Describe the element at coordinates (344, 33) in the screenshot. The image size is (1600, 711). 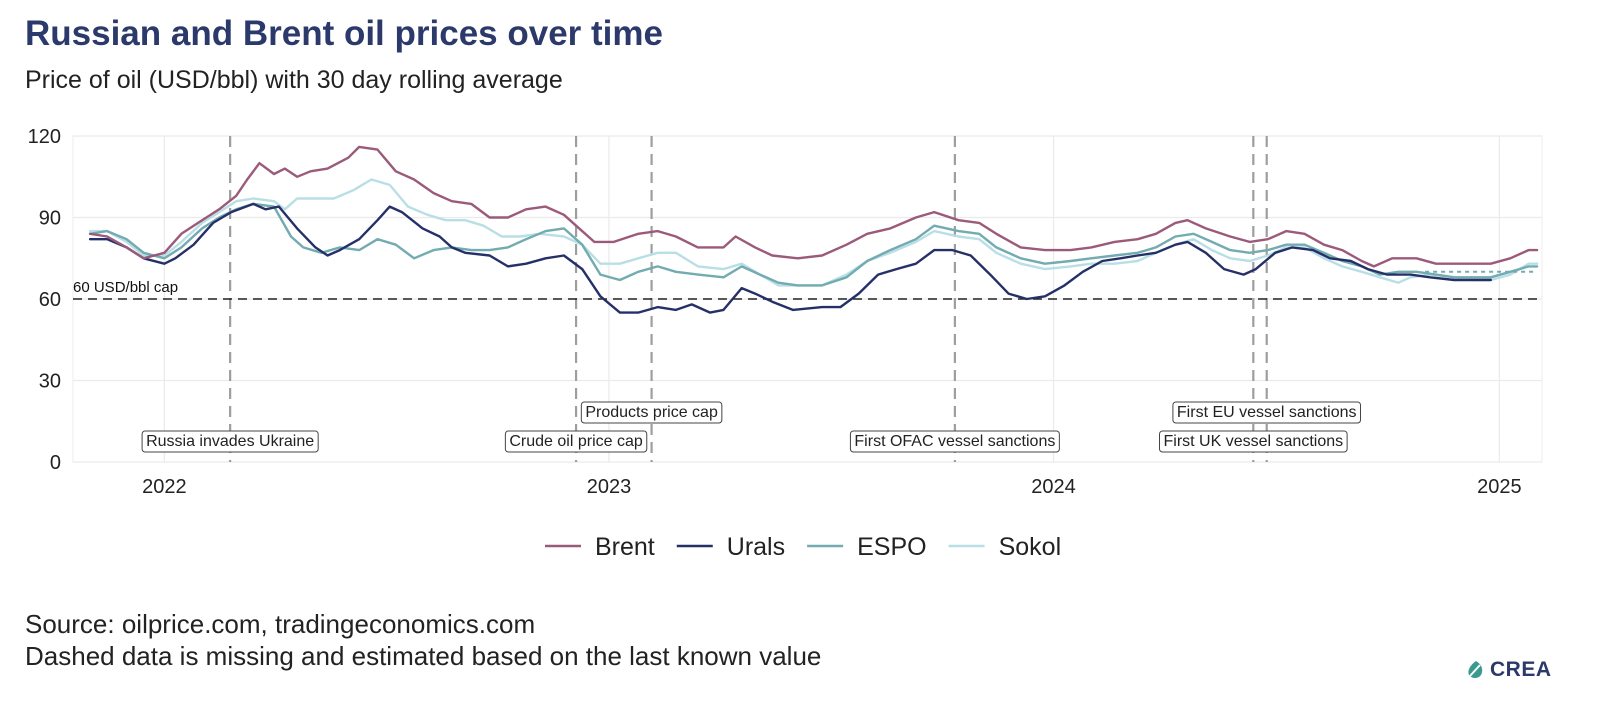
I see `chart-title: Russian and Brent oil prices over time` at that location.